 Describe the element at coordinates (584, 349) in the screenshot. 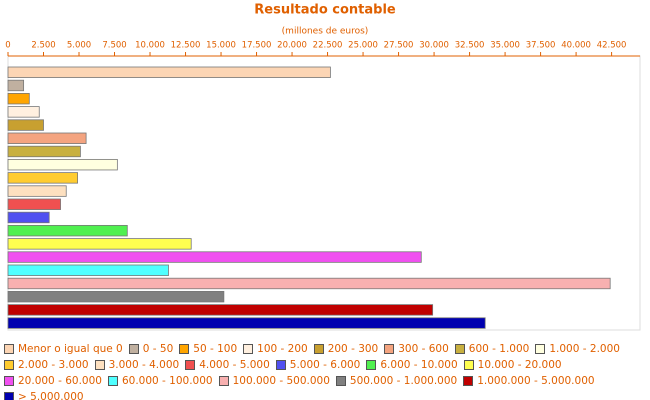

I see `legend-label: 1.000 - 2.000` at that location.